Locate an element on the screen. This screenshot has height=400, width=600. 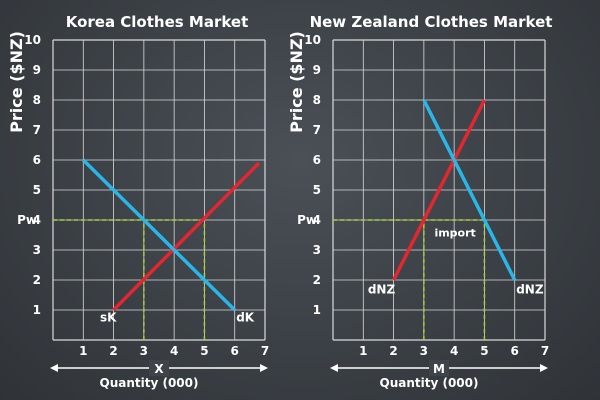
panel-2-x-tick-label: 6 is located at coordinates (515, 351).